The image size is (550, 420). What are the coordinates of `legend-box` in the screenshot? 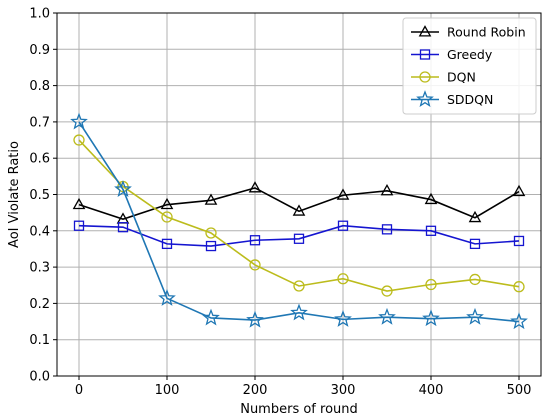 It's located at (469, 66).